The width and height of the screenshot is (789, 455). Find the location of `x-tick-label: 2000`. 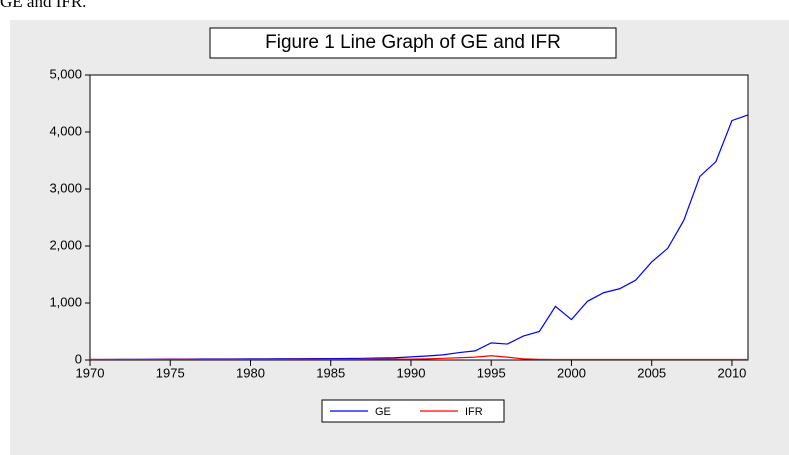

x-tick-label: 2000 is located at coordinates (571, 372).